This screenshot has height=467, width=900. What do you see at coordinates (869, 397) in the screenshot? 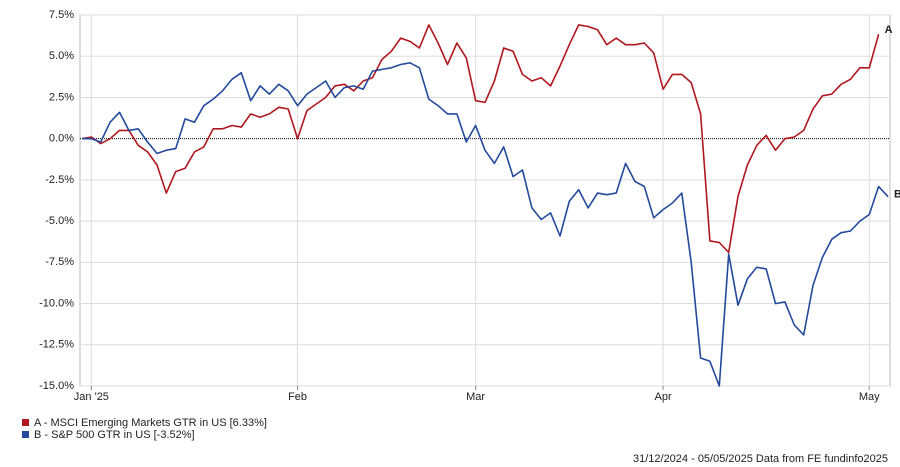
I see `x-tick-label: May` at bounding box center [869, 397].